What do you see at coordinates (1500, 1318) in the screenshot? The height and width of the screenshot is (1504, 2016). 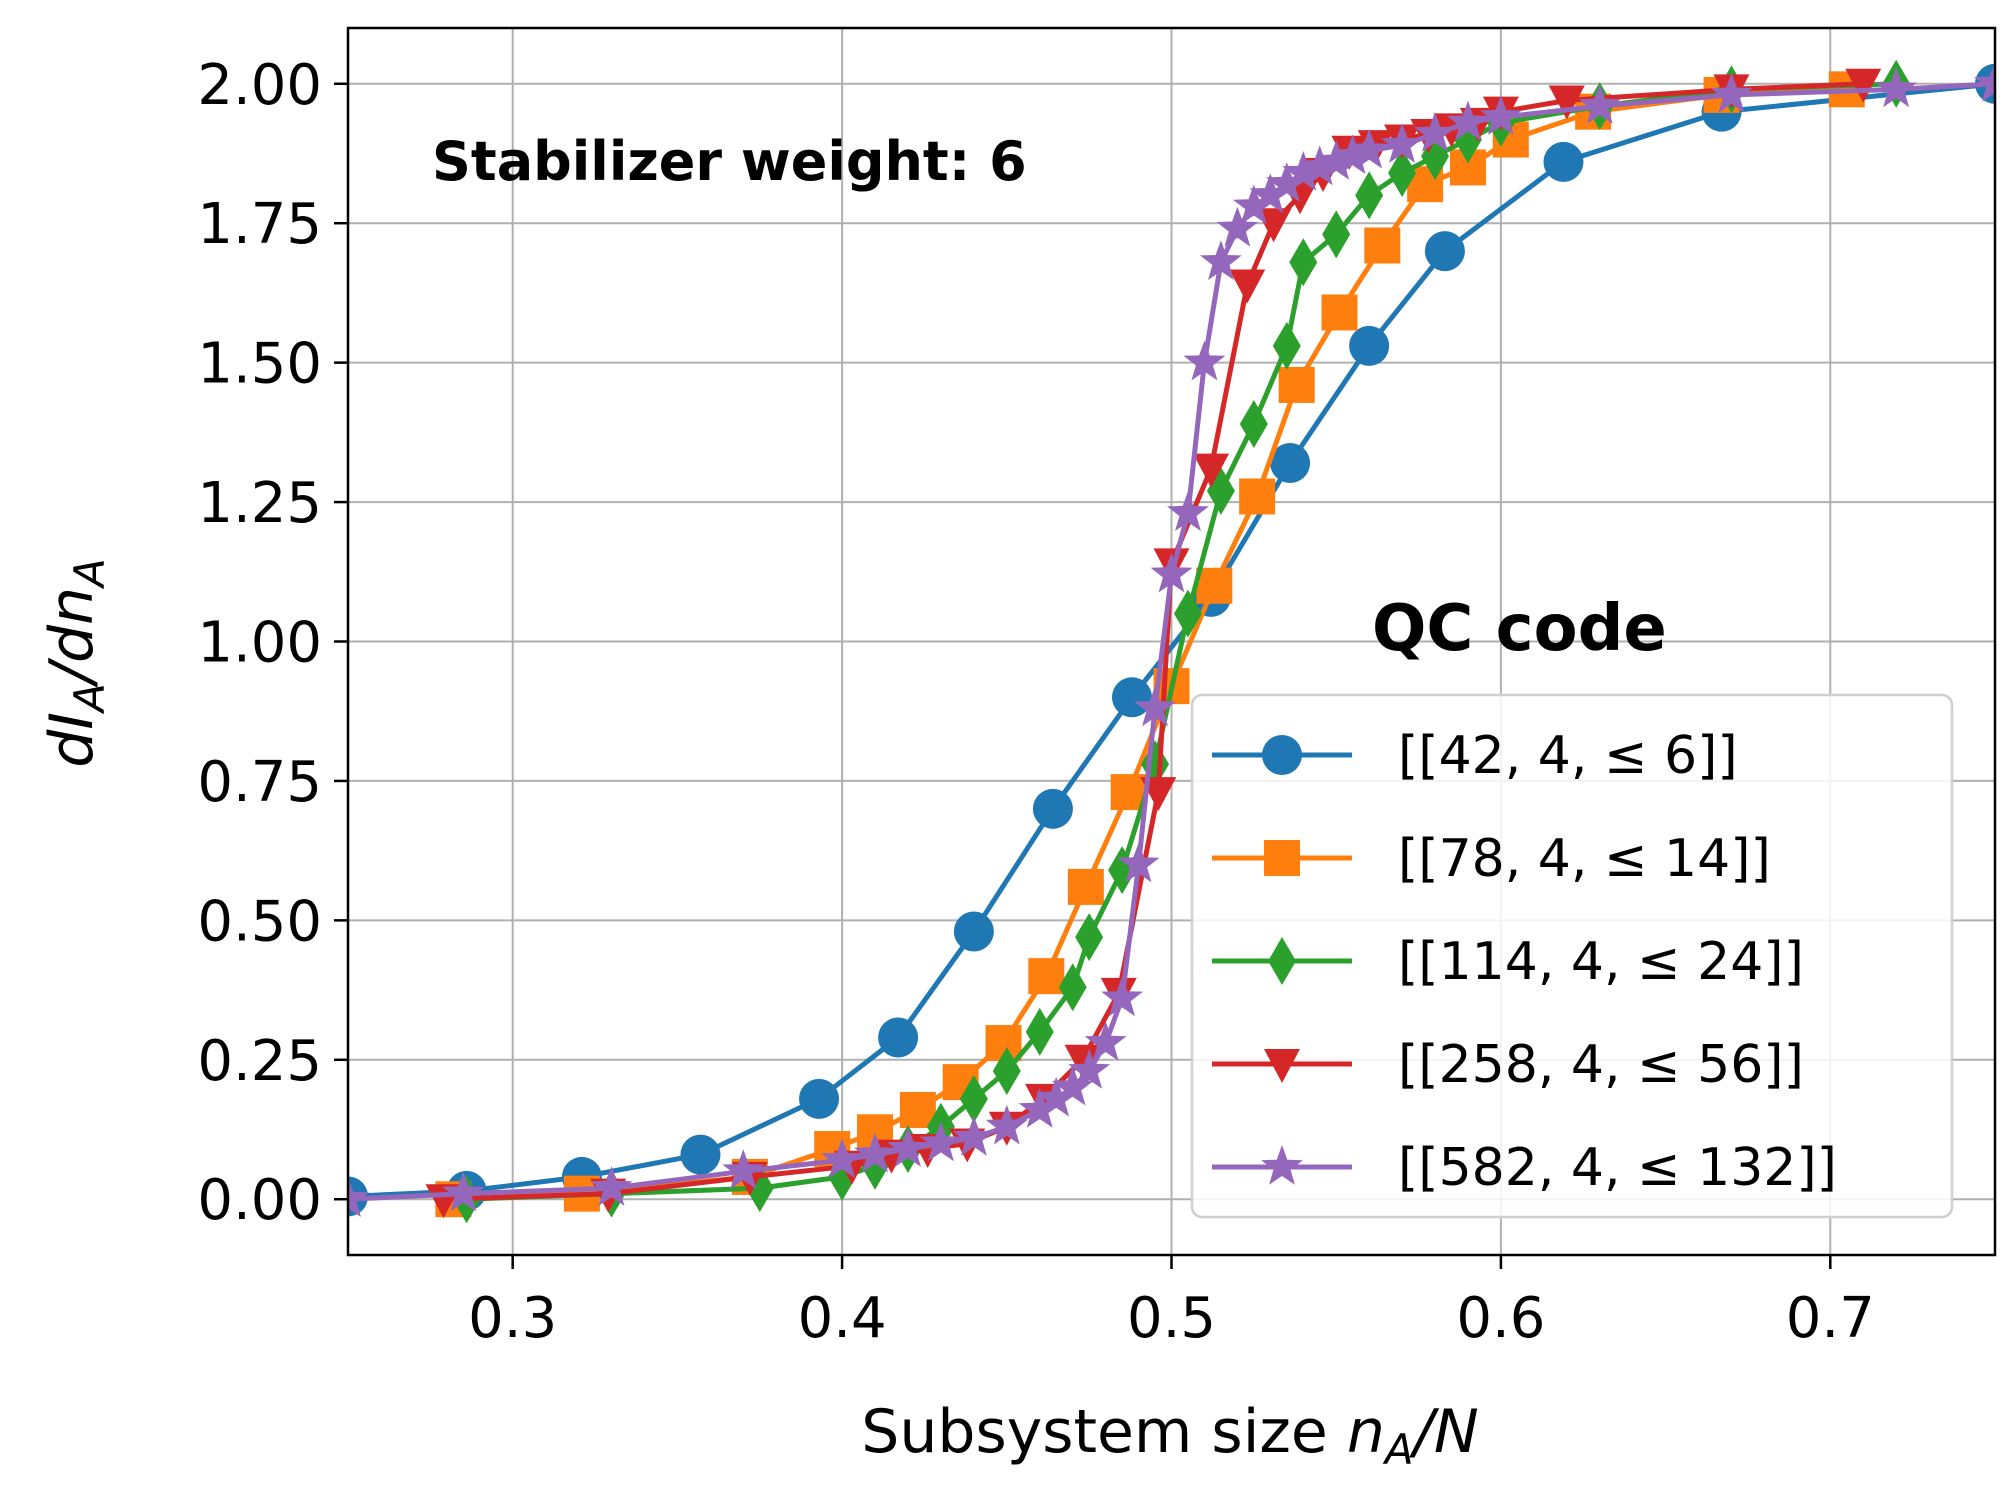 I see `x-tick-label: 0.6` at bounding box center [1500, 1318].